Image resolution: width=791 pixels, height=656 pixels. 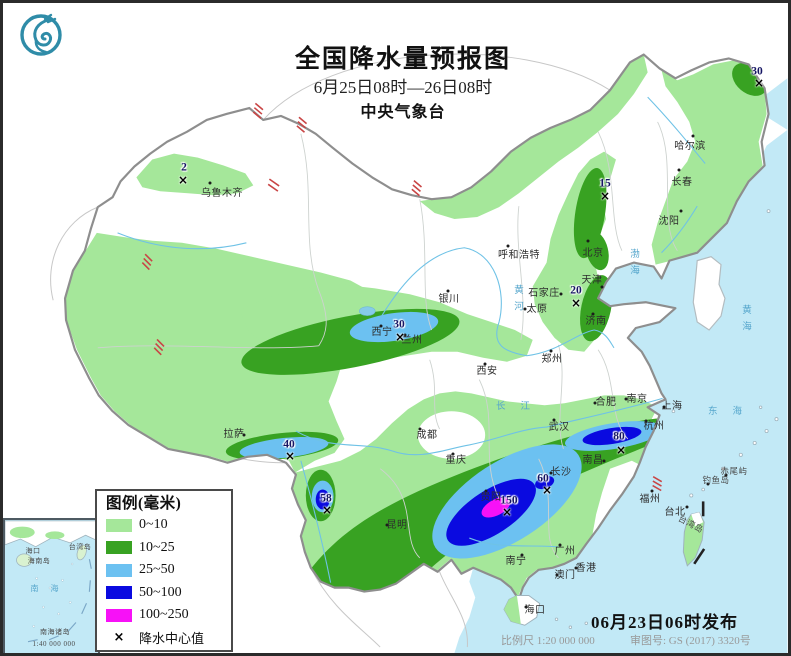 What do you see at coordinates (164, 615) in the screenshot?
I see `legend-range-label: 100~250` at bounding box center [164, 615].